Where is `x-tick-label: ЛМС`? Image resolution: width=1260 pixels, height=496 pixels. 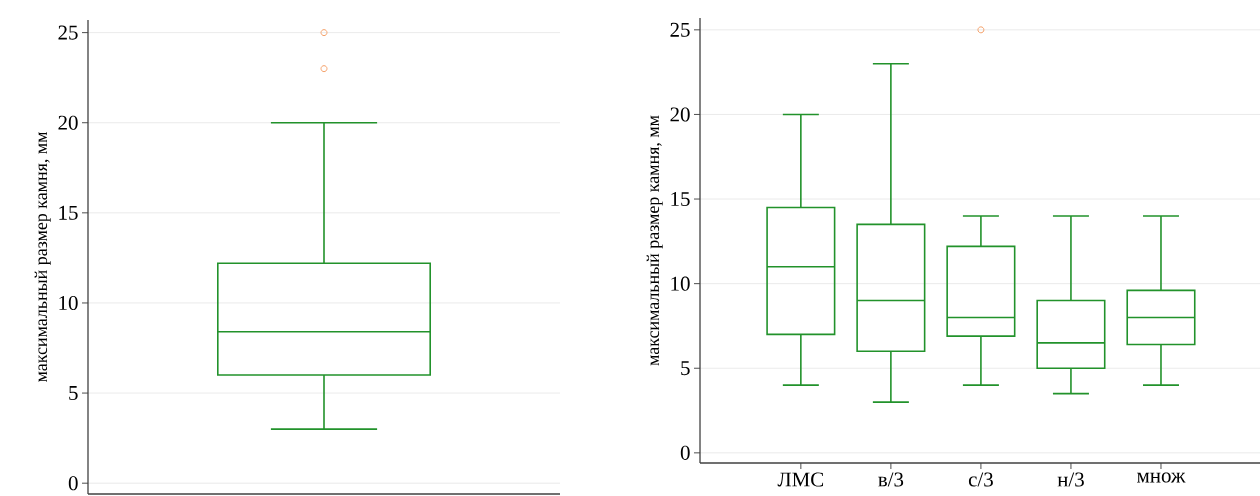
x-tick-label: ЛМС is located at coordinates (800, 479).